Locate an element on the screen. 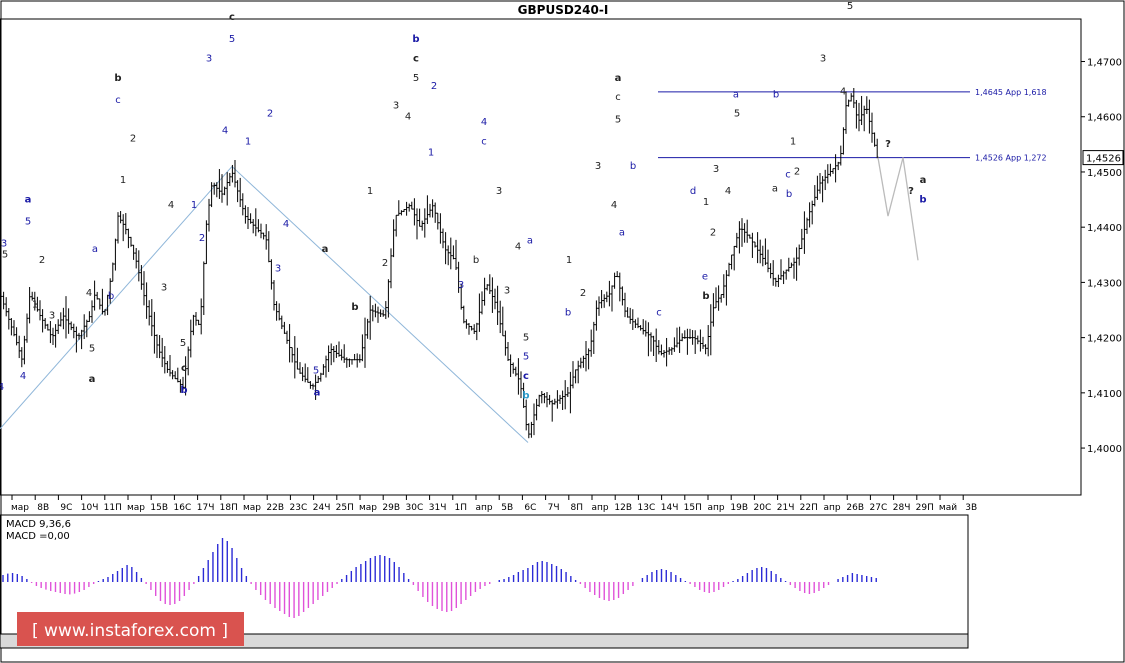  time-tick-label: 29П is located at coordinates (925, 508).